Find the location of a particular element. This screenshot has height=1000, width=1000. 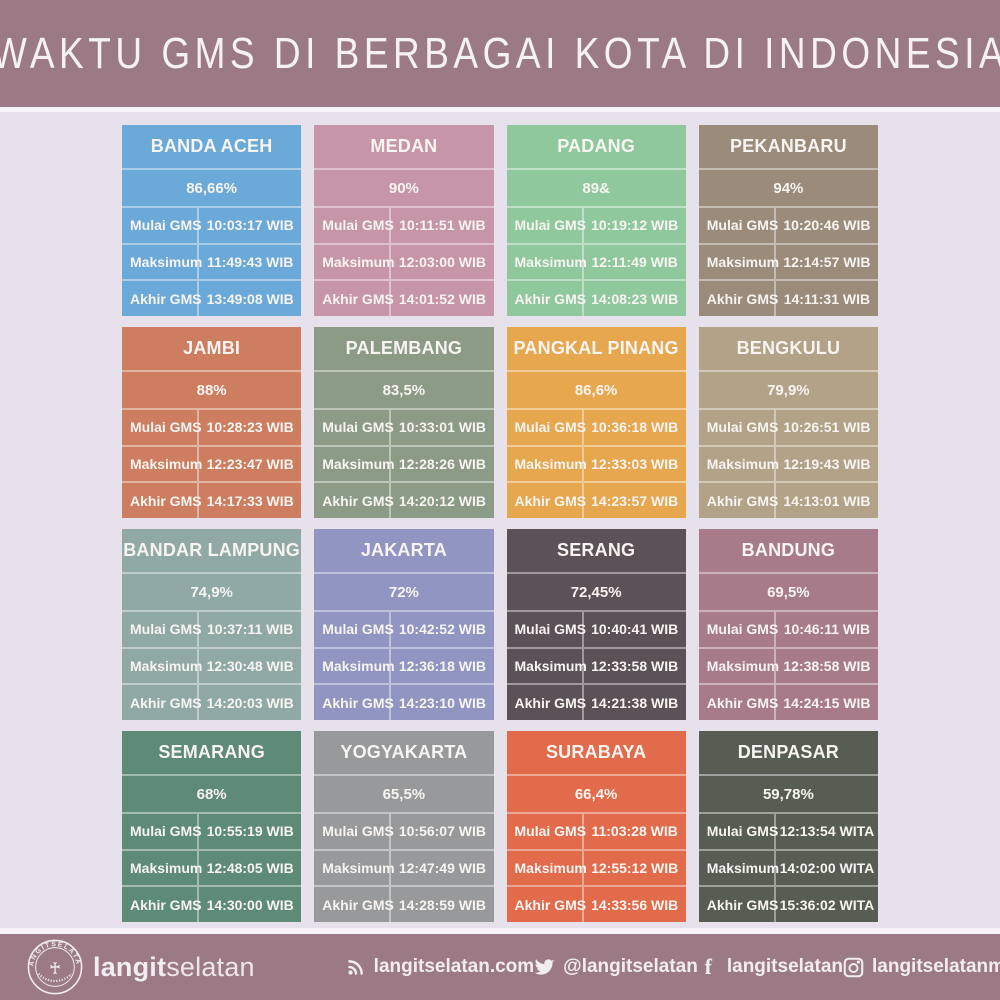

city-name: PADANG is located at coordinates (596, 146).